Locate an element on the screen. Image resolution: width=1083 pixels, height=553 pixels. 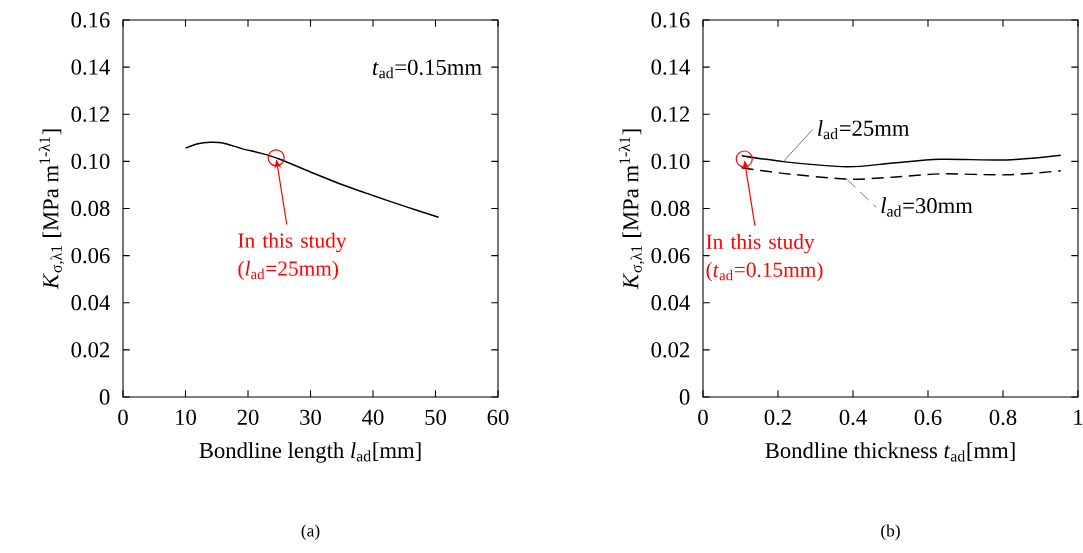
x-tick-label: 40 is located at coordinates (373, 417).